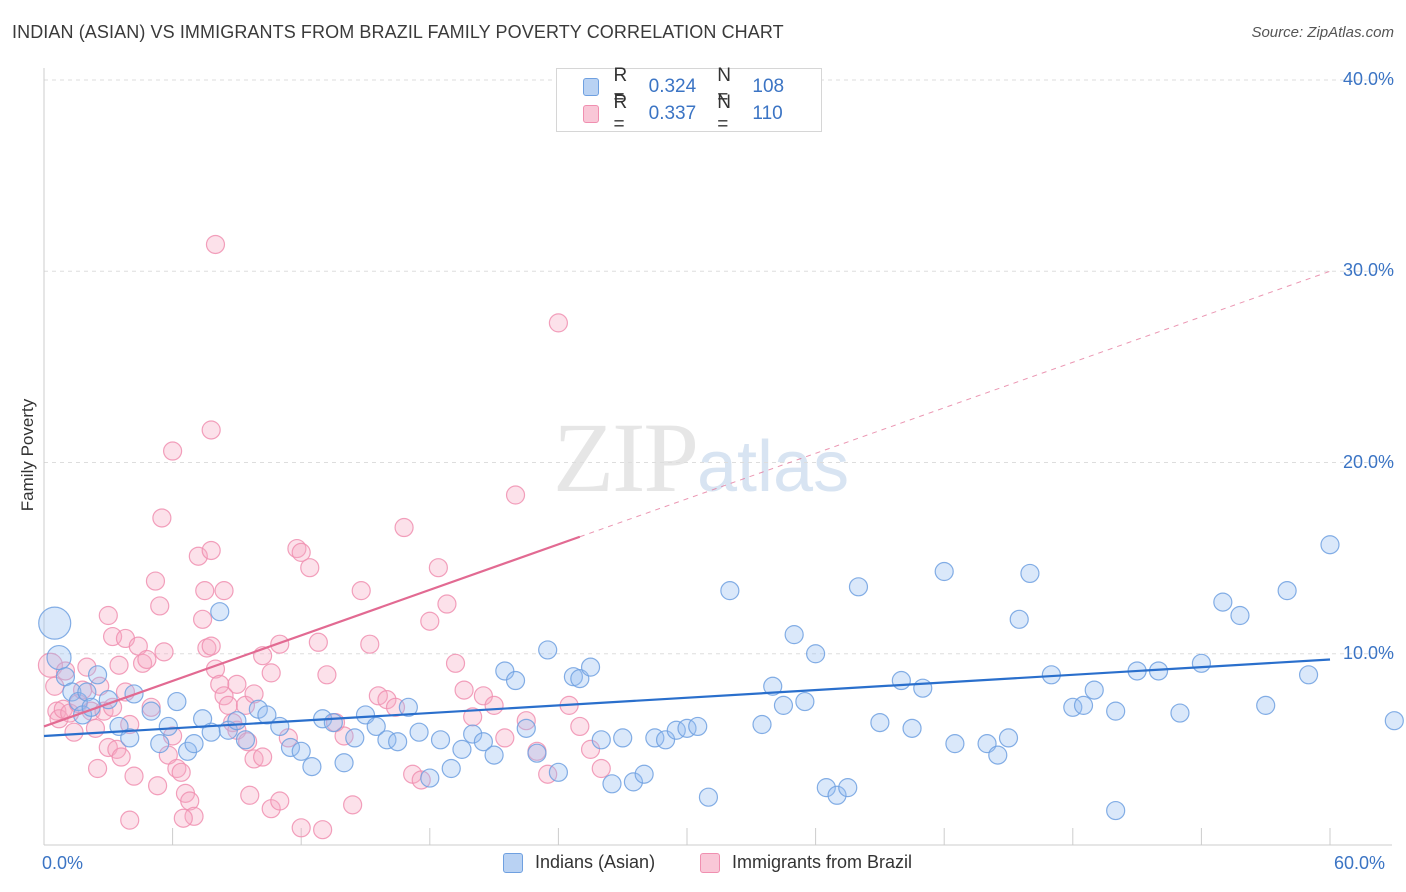 Image resolution: width=1406 pixels, height=892 pixels. Describe the element at coordinates (63, 863) in the screenshot. I see `x-tick-label-min: 0.0%` at that location.